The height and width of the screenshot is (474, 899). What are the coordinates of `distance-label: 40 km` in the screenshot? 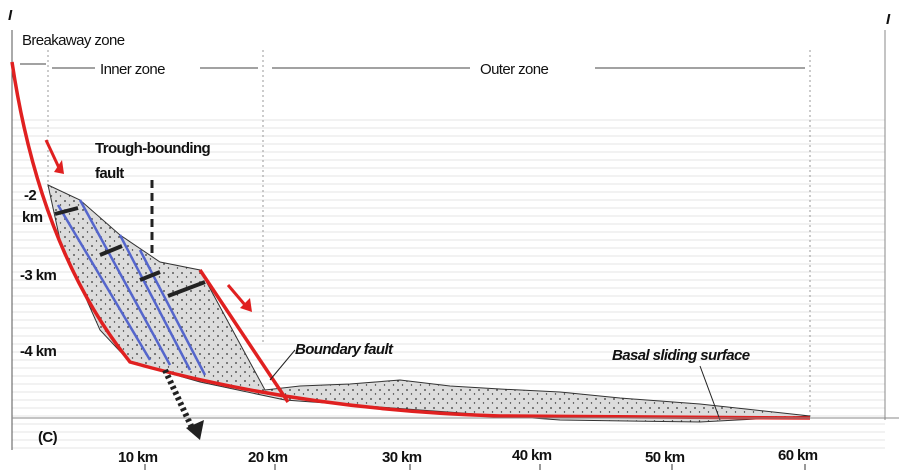 It's located at (532, 455).